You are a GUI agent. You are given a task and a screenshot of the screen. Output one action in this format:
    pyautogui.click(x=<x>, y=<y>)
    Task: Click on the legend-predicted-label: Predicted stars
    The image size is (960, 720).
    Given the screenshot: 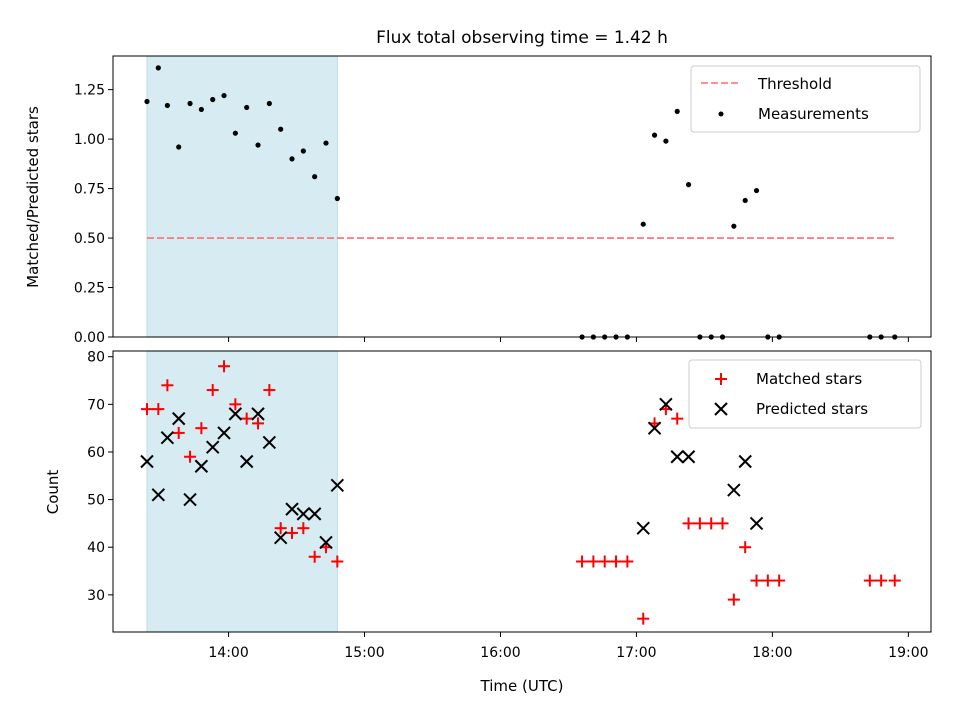 What is the action you would take?
    pyautogui.click(x=812, y=409)
    